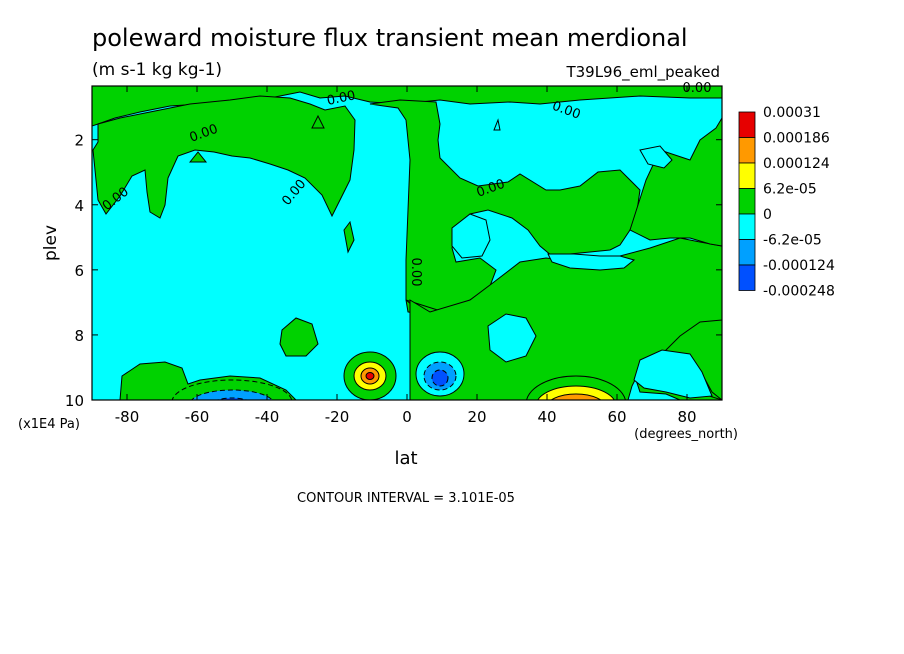 The image size is (904, 654). I want to click on x-tick-label: 60, so click(616, 417).